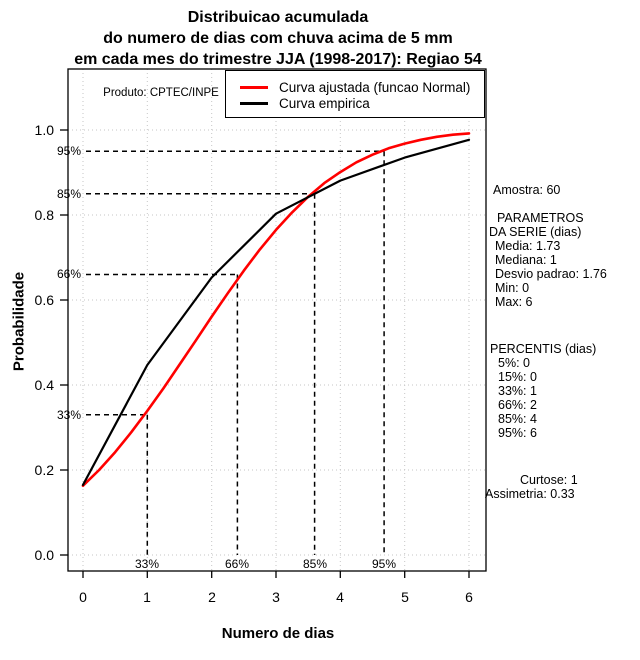 This screenshot has height=660, width=640. I want to click on percentis-5: 5%: 0, so click(514, 363).